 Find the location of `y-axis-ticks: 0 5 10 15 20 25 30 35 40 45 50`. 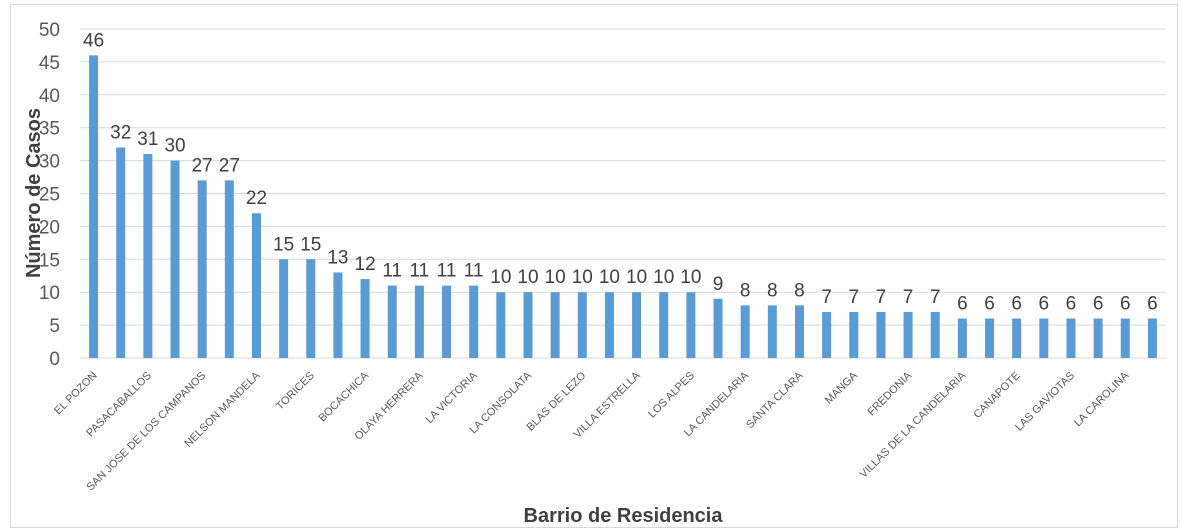

y-axis-ticks: 0 5 10 15 20 25 30 35 40 45 50 is located at coordinates (49, 195).